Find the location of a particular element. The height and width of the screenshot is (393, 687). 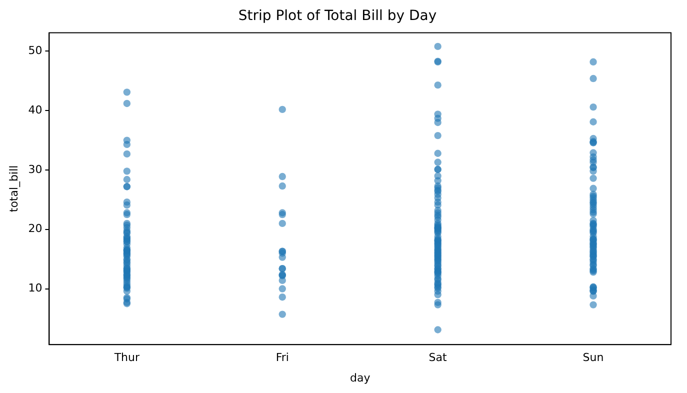

y-tick-label: 20 is located at coordinates (35, 229).